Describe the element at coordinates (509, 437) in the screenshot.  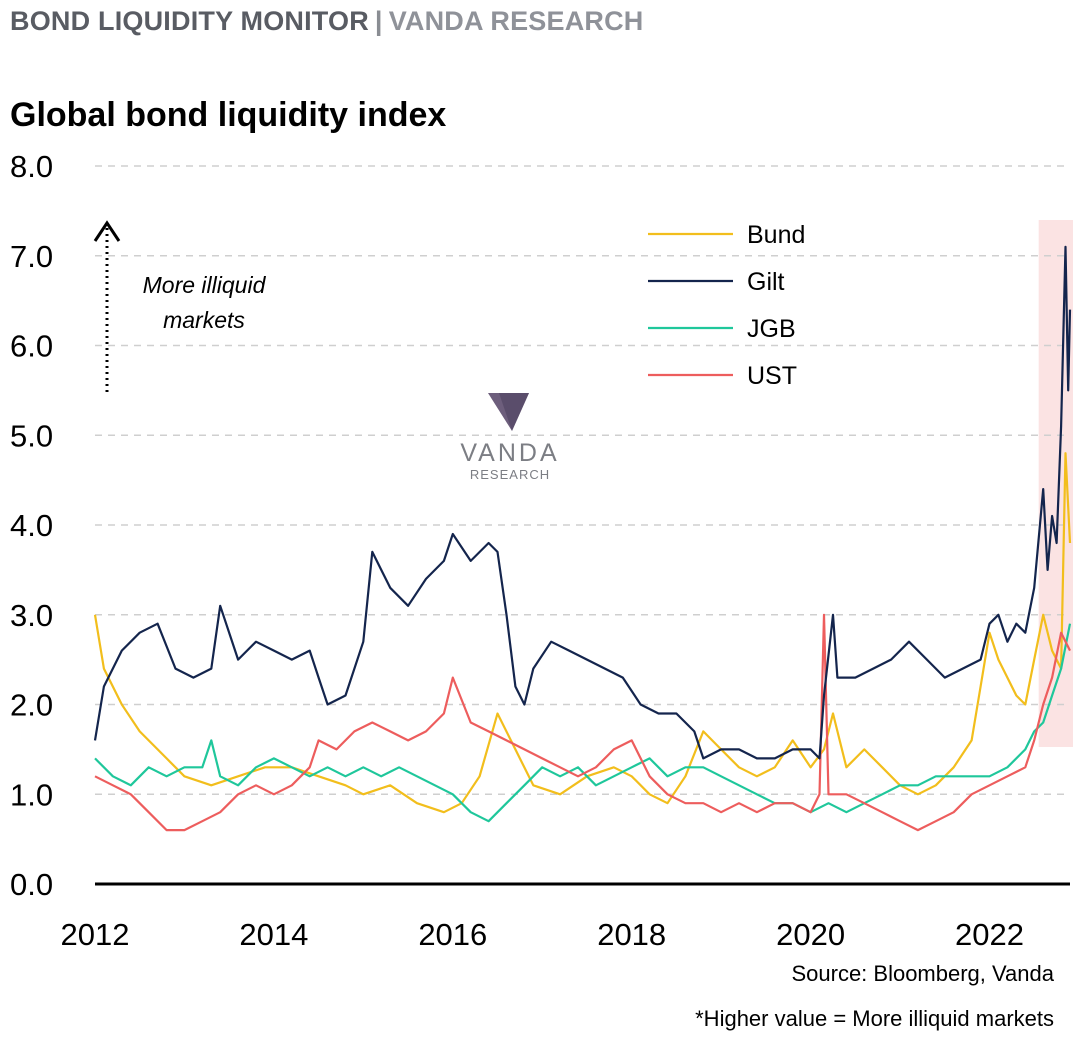
I see `vanda-watermark: VANDA RESEARCH` at that location.